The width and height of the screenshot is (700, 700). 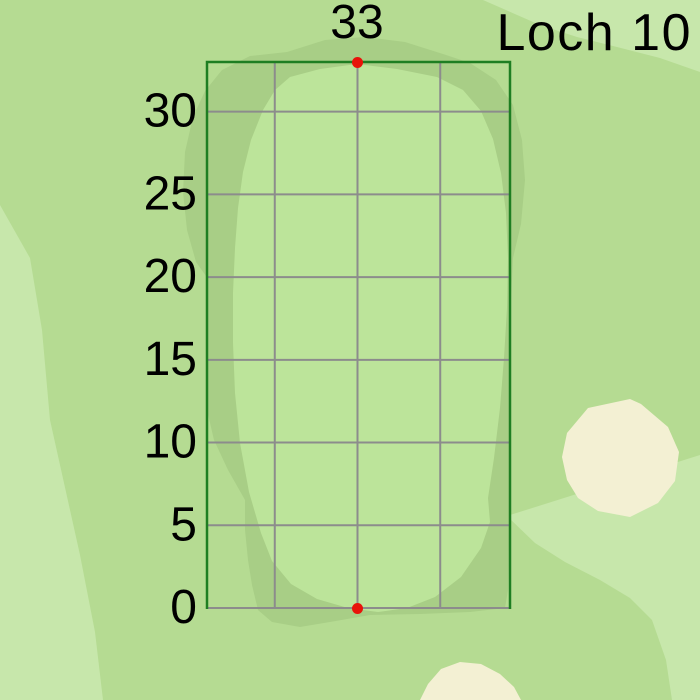 I want to click on y-tick-label: 30, so click(x=170, y=111).